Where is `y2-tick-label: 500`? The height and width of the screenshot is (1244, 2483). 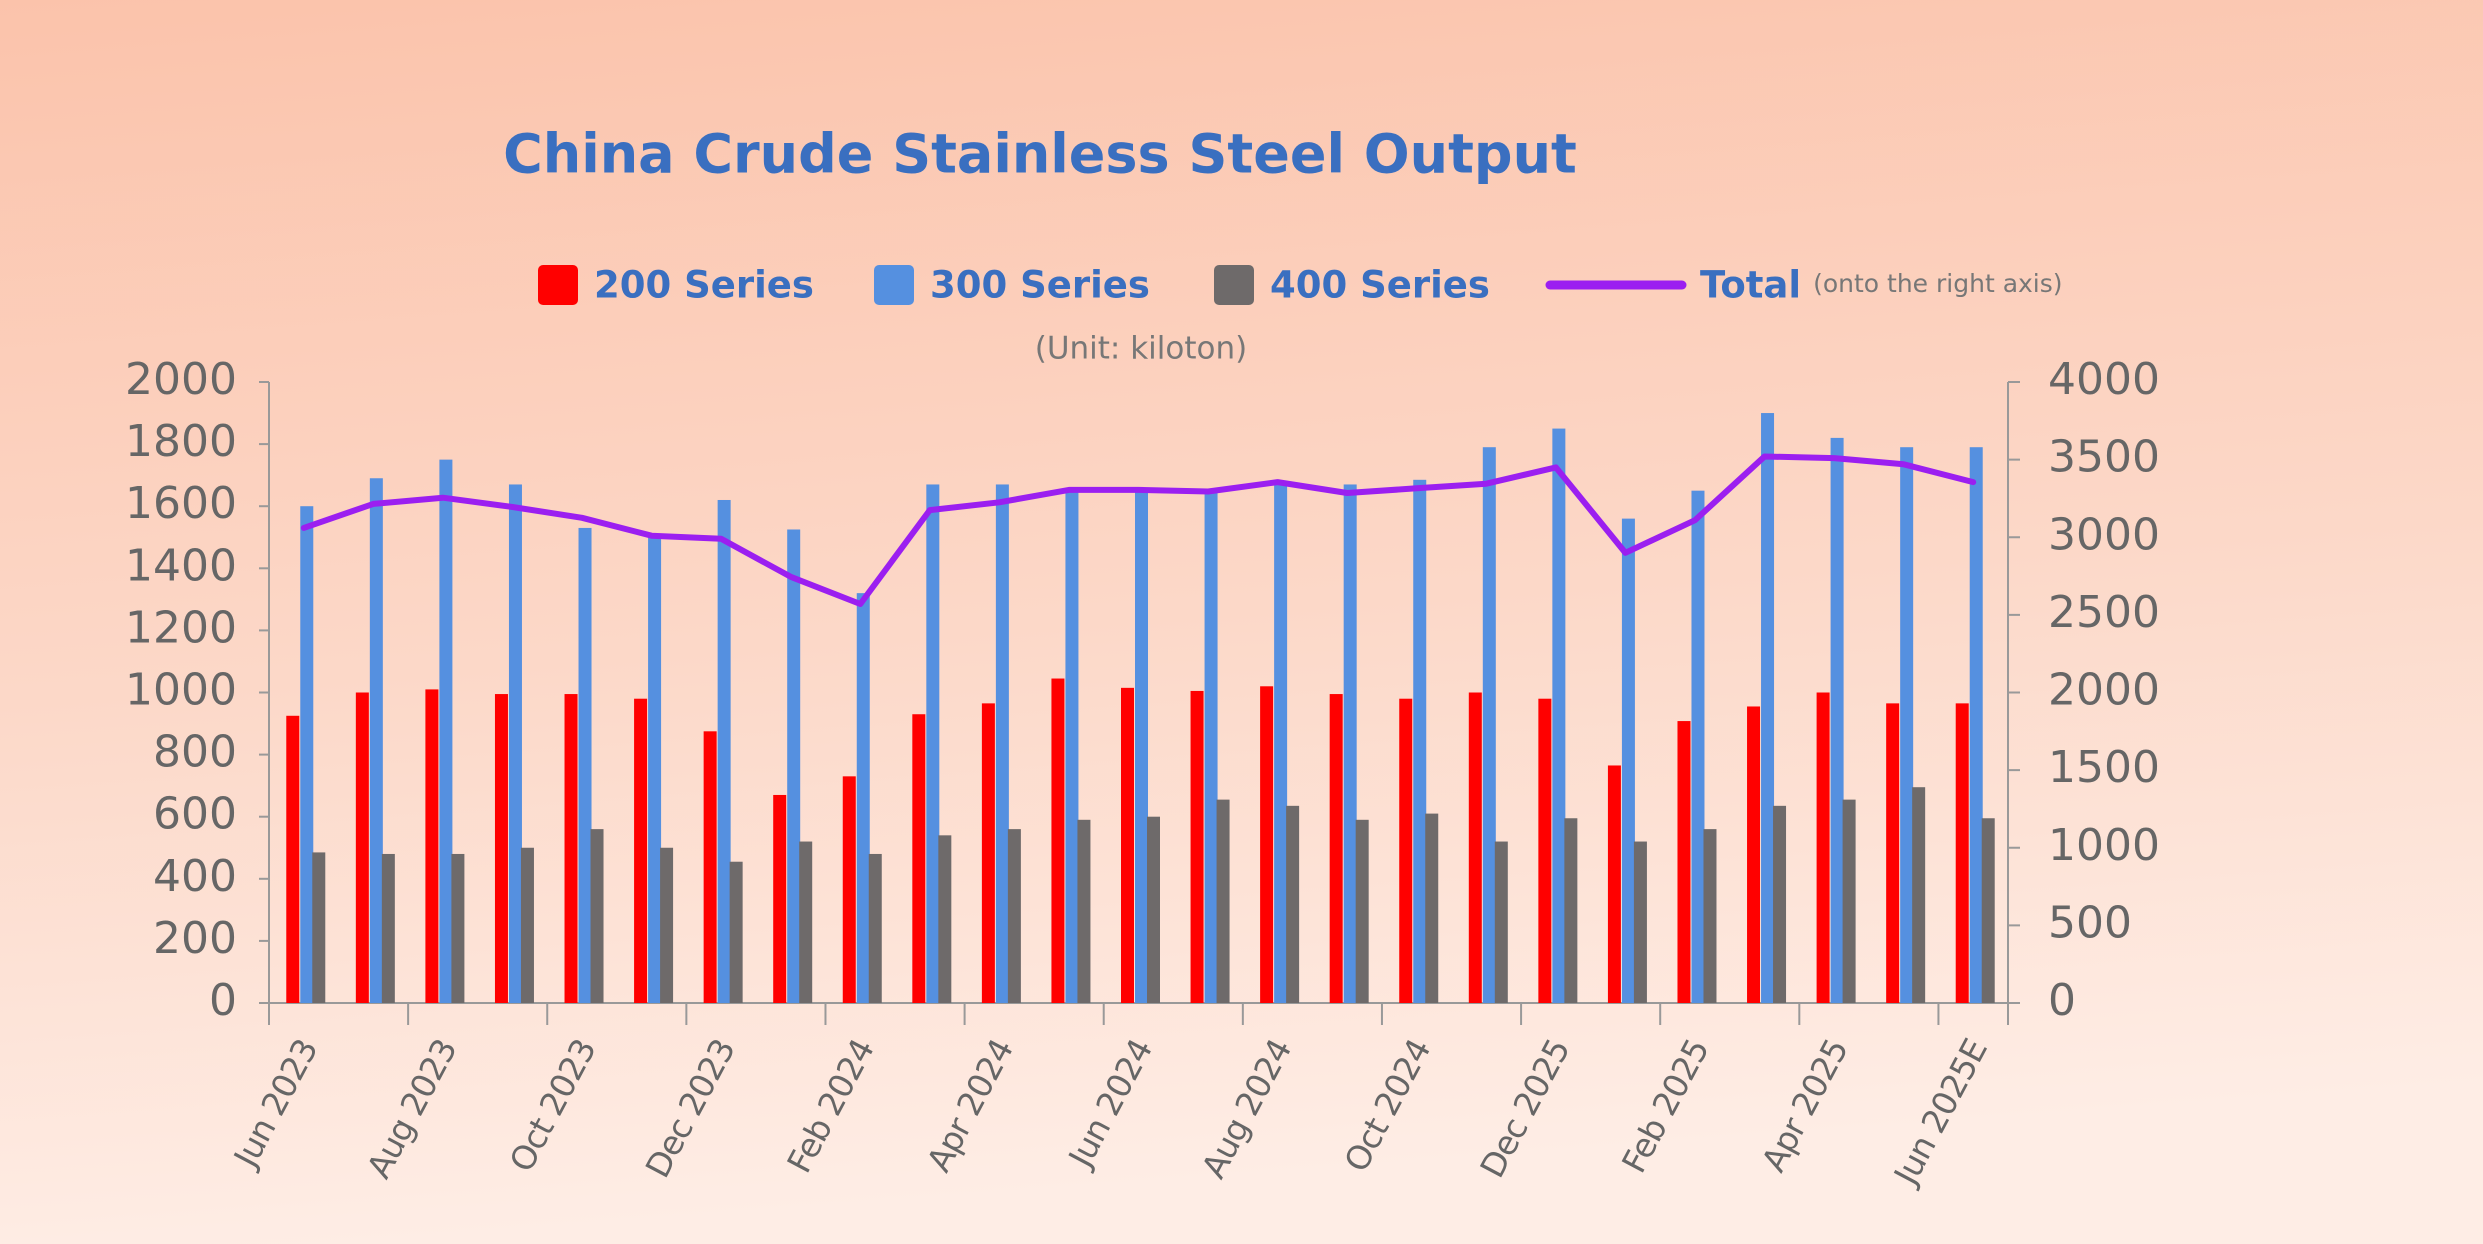
y2-tick-label: 500 is located at coordinates (2090, 922).